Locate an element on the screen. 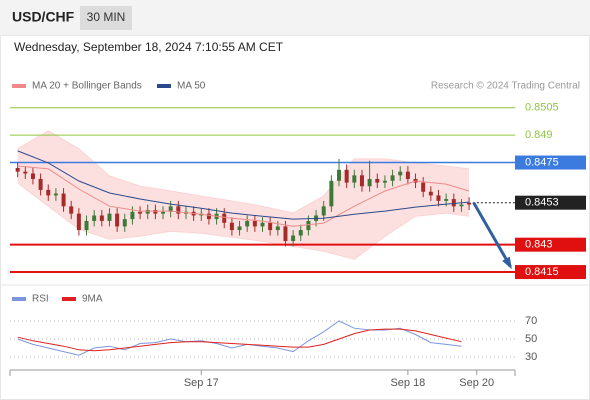  y-tick-label: 30 is located at coordinates (531, 357).